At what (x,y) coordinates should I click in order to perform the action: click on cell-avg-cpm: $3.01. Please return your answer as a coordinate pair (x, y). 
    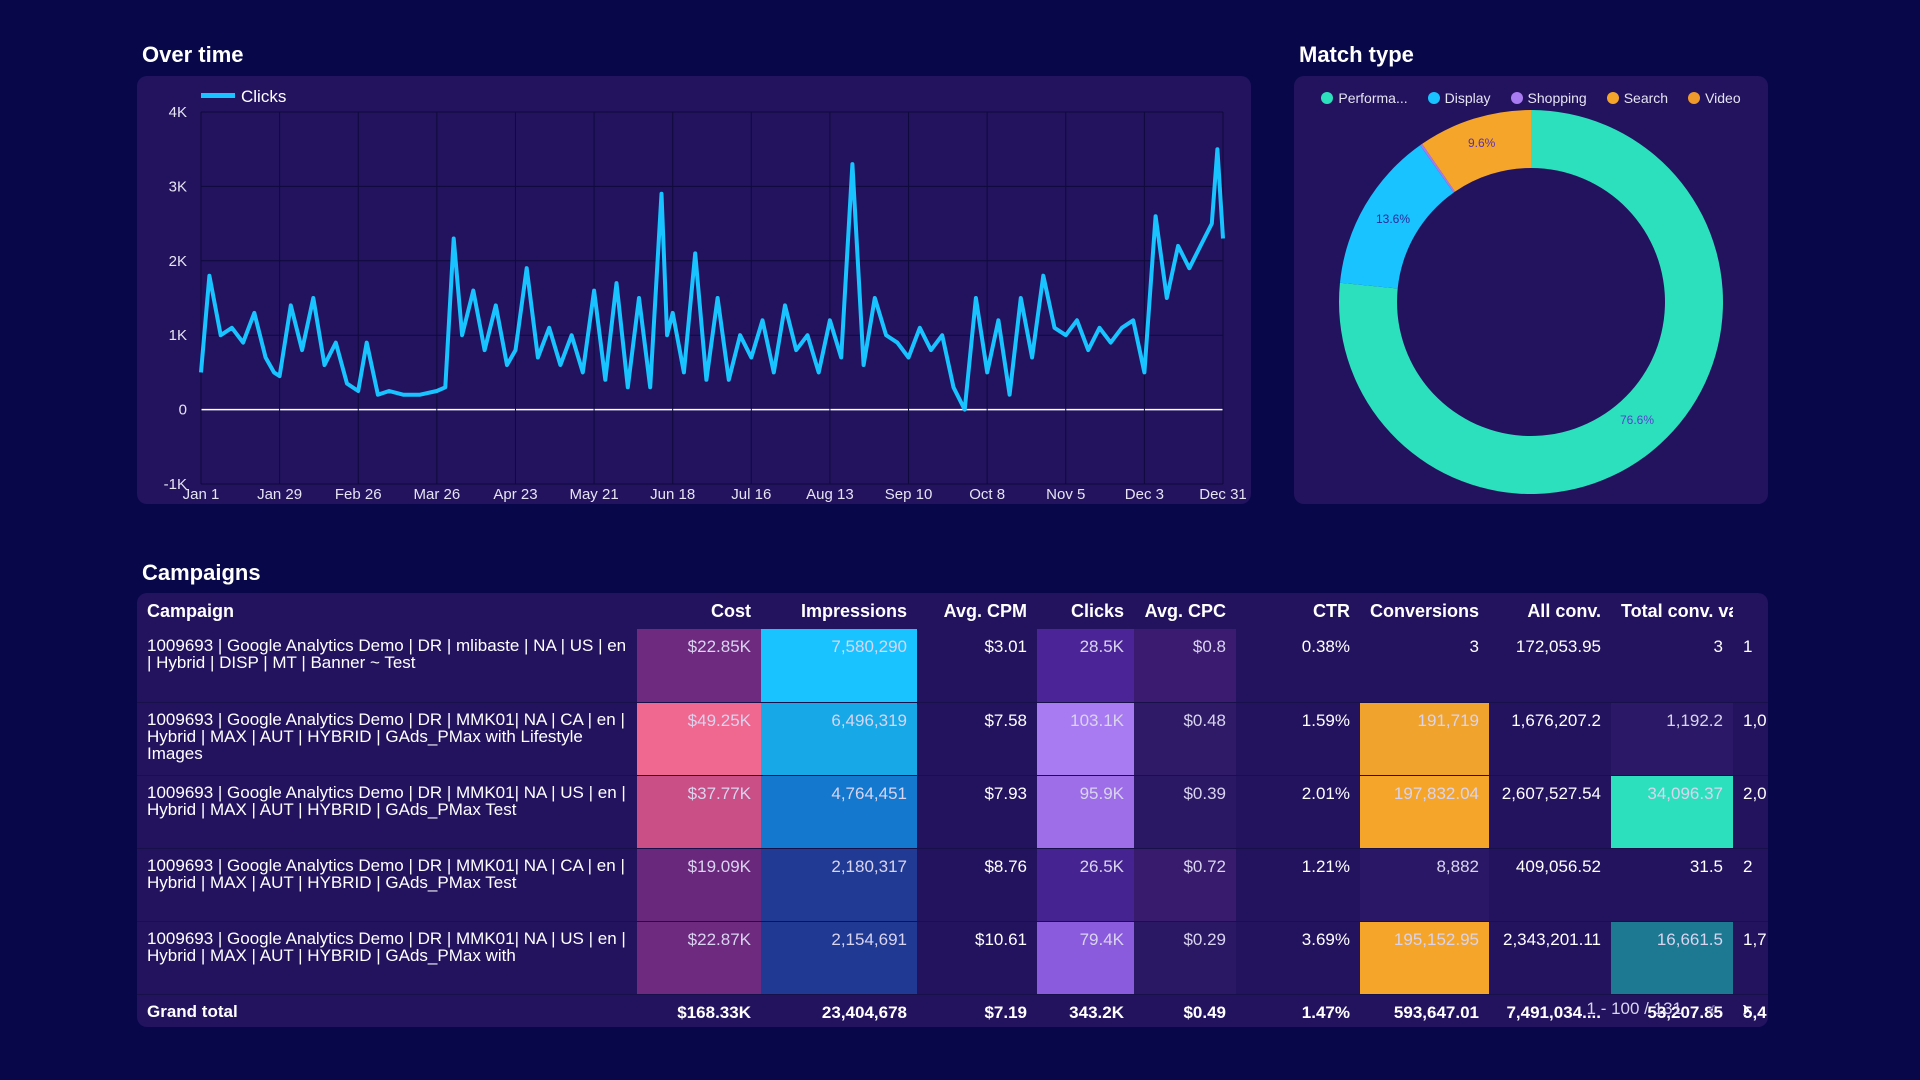
    Looking at the image, I should click on (977, 666).